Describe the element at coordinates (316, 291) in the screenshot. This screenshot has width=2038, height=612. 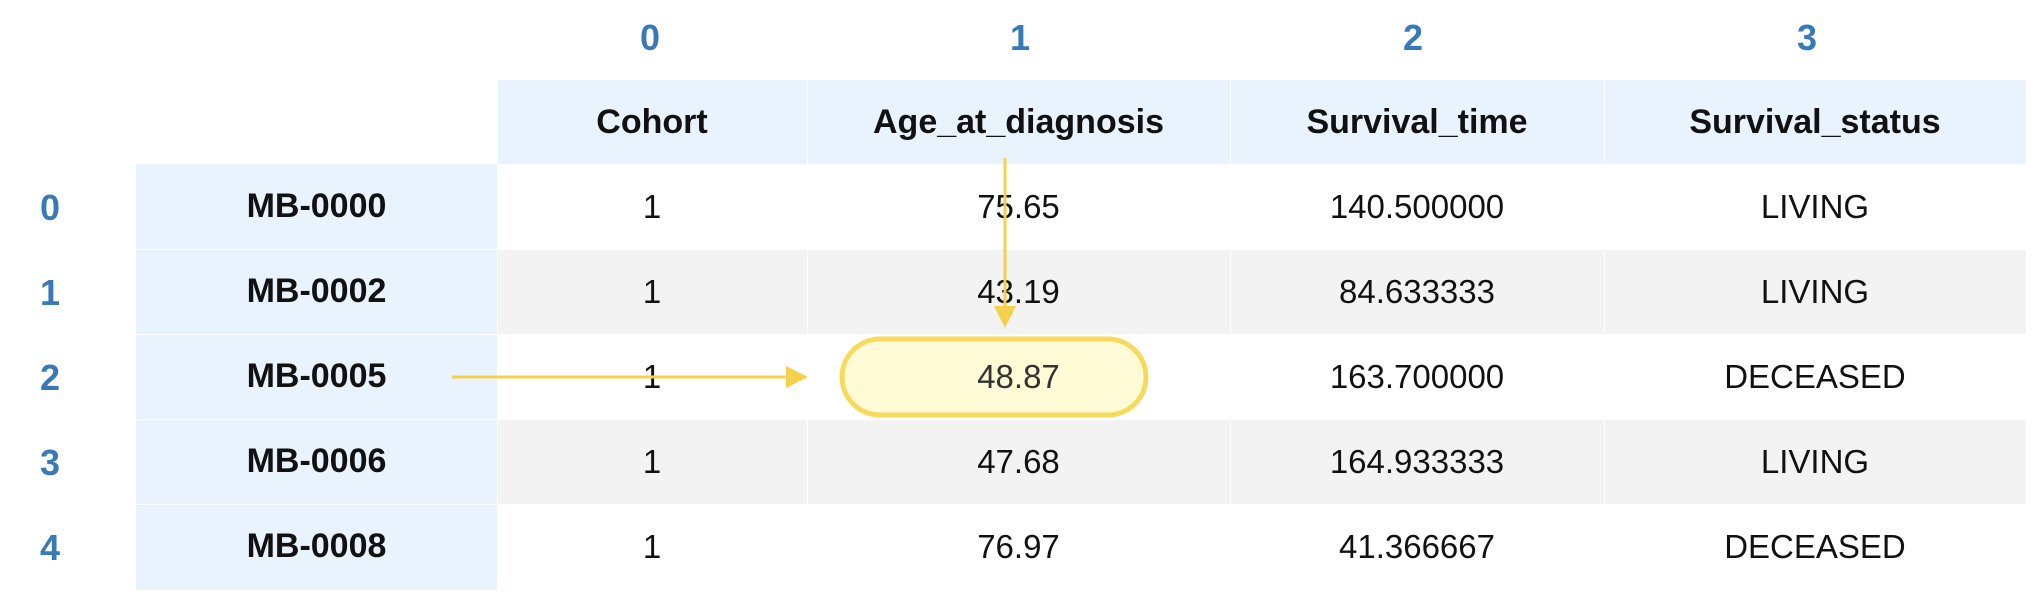
I see `row-index-label: MB-0002` at that location.